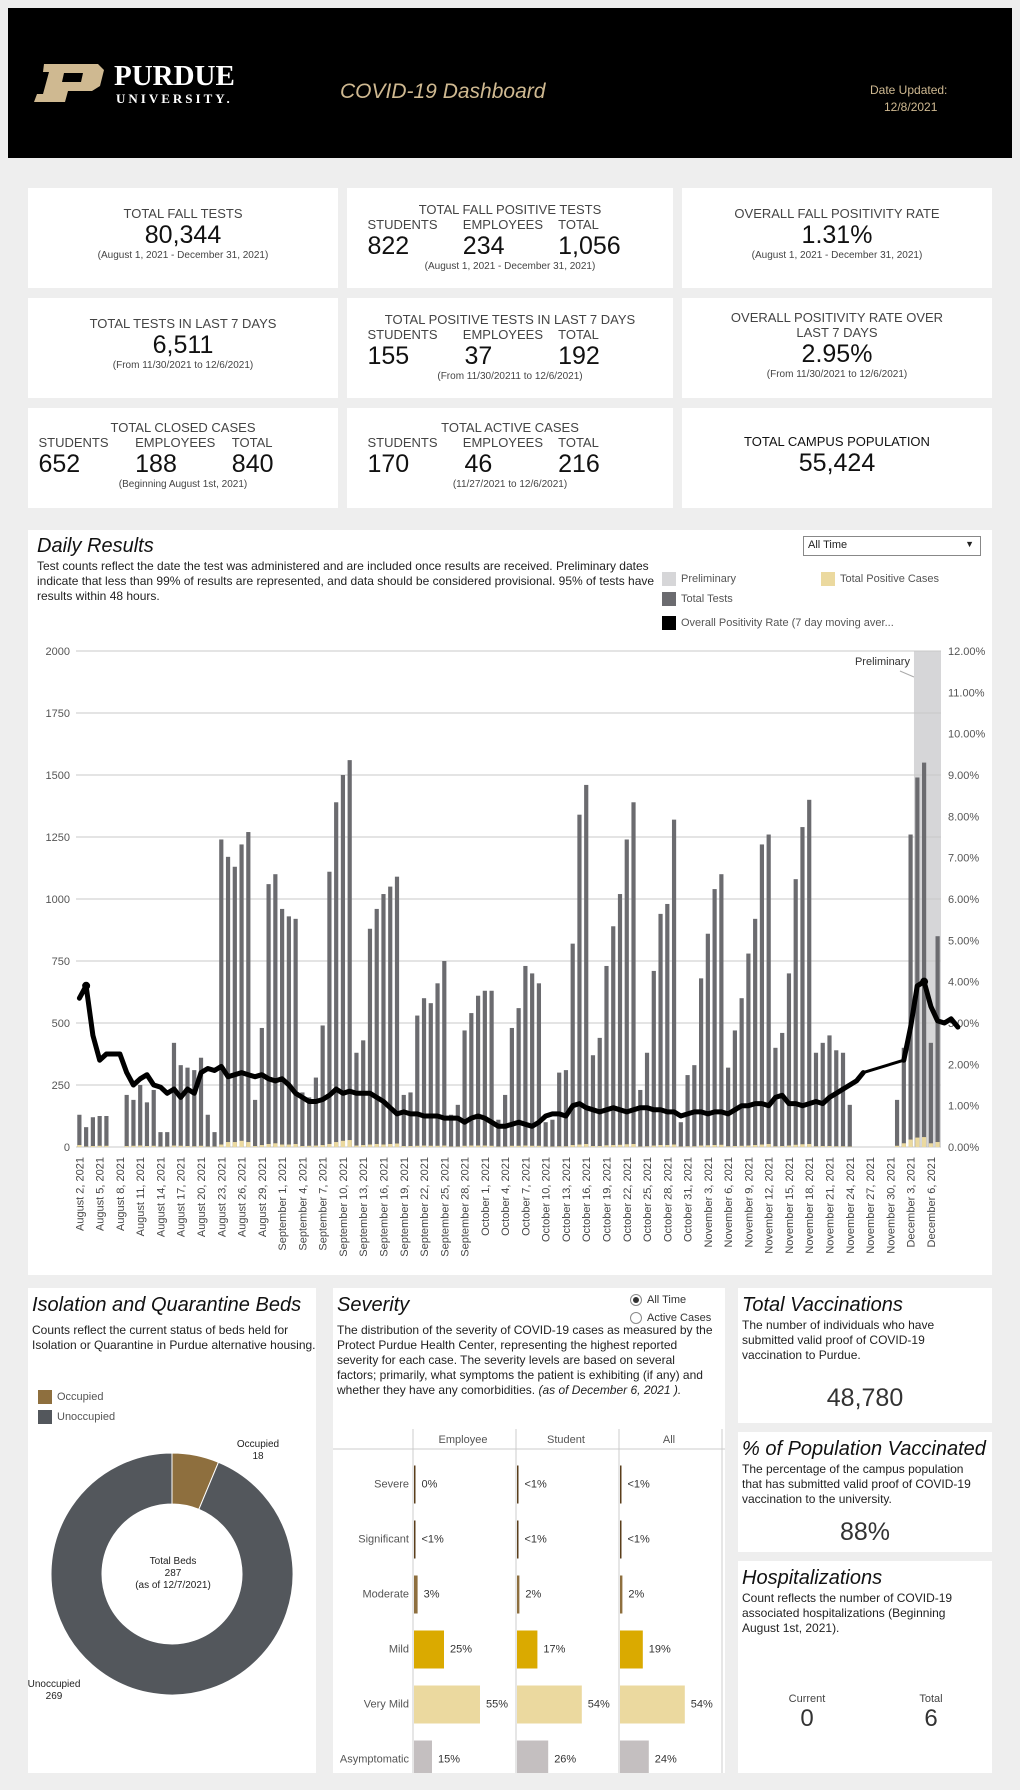  I want to click on legend-label: Occupied, so click(80, 1397).